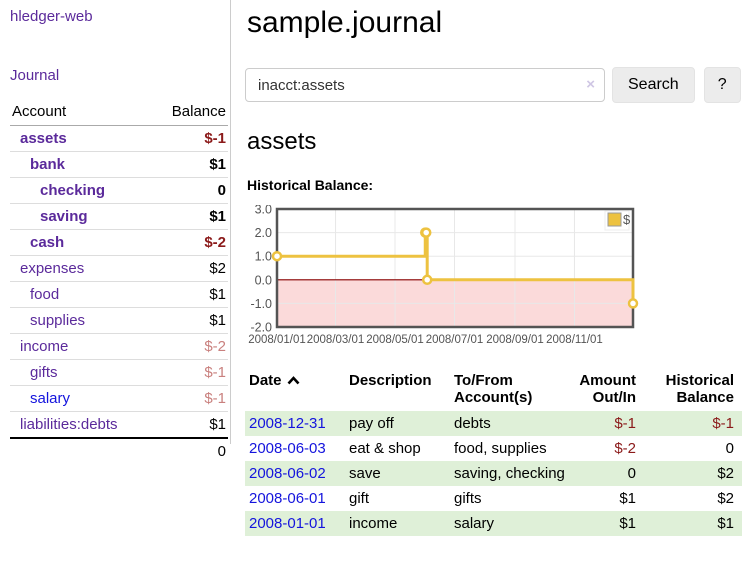 The image size is (742, 582). I want to click on account-link: expenses, so click(52, 268).